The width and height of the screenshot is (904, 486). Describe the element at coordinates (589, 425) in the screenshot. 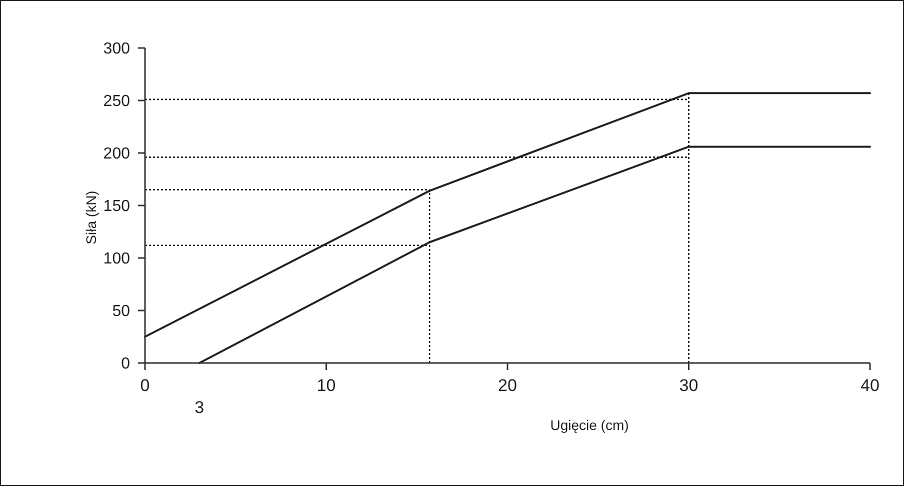

I see `x-axis-title: Ugięcie (cm)` at that location.